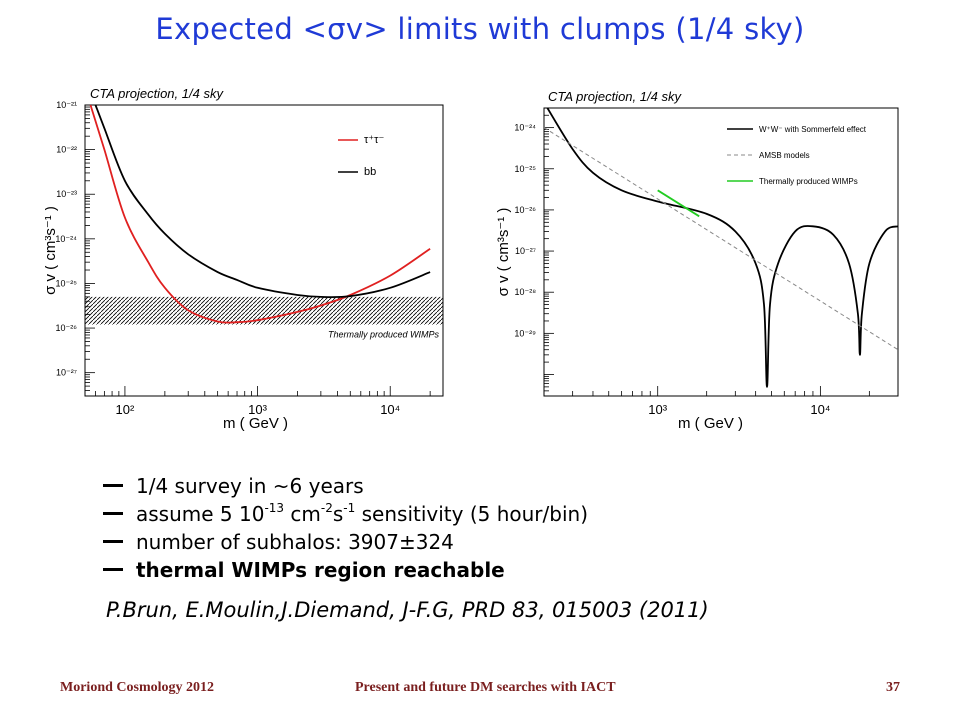  Describe the element at coordinates (66, 194) in the screenshot. I see `y-tick-label: 10⁻²³` at that location.